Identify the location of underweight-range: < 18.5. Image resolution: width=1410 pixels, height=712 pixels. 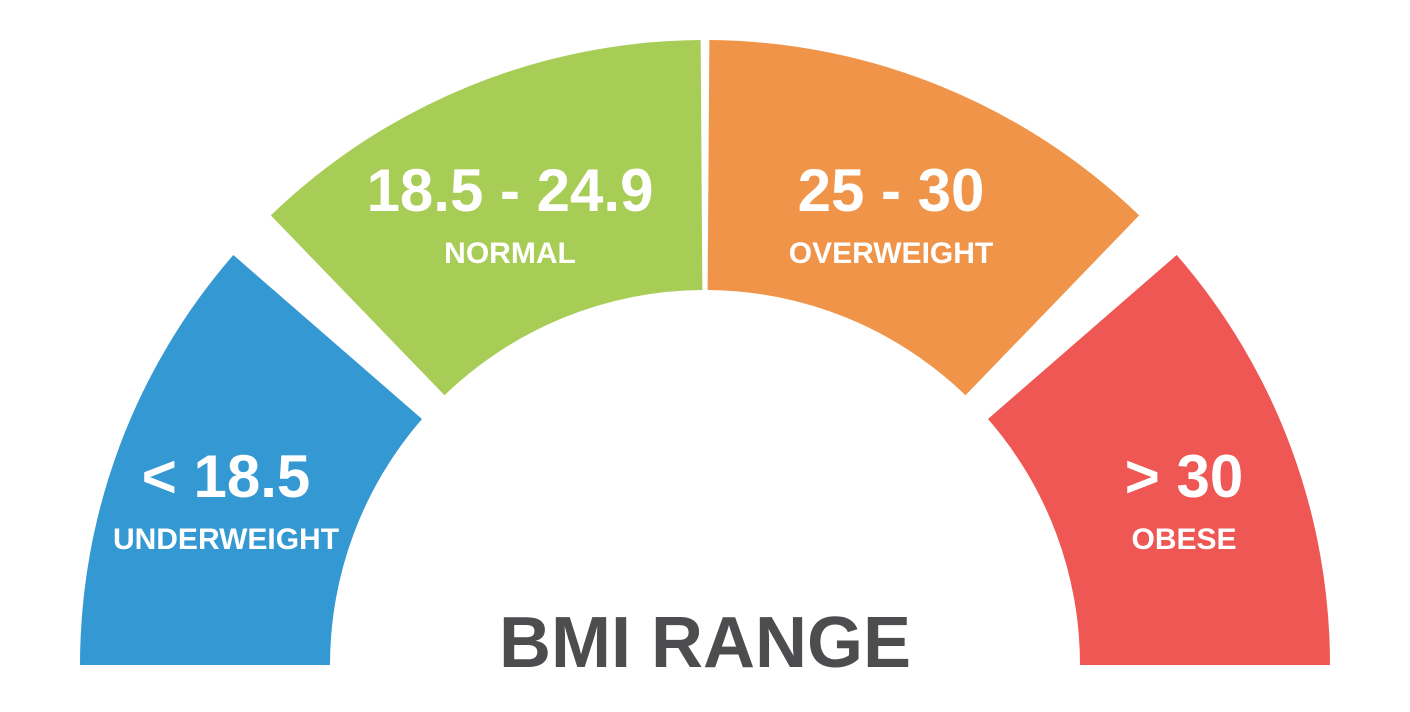
(226, 476).